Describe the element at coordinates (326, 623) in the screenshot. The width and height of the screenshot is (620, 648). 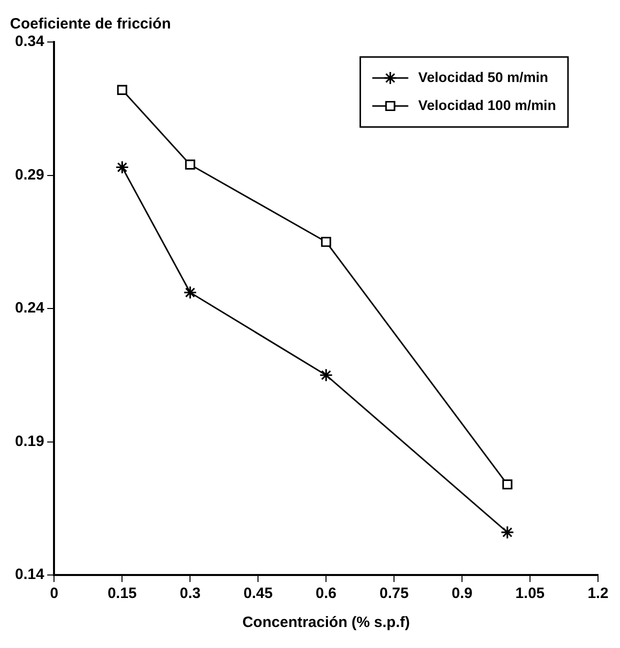
I see `x-axis-title: Concentración (% s.p.f)` at that location.